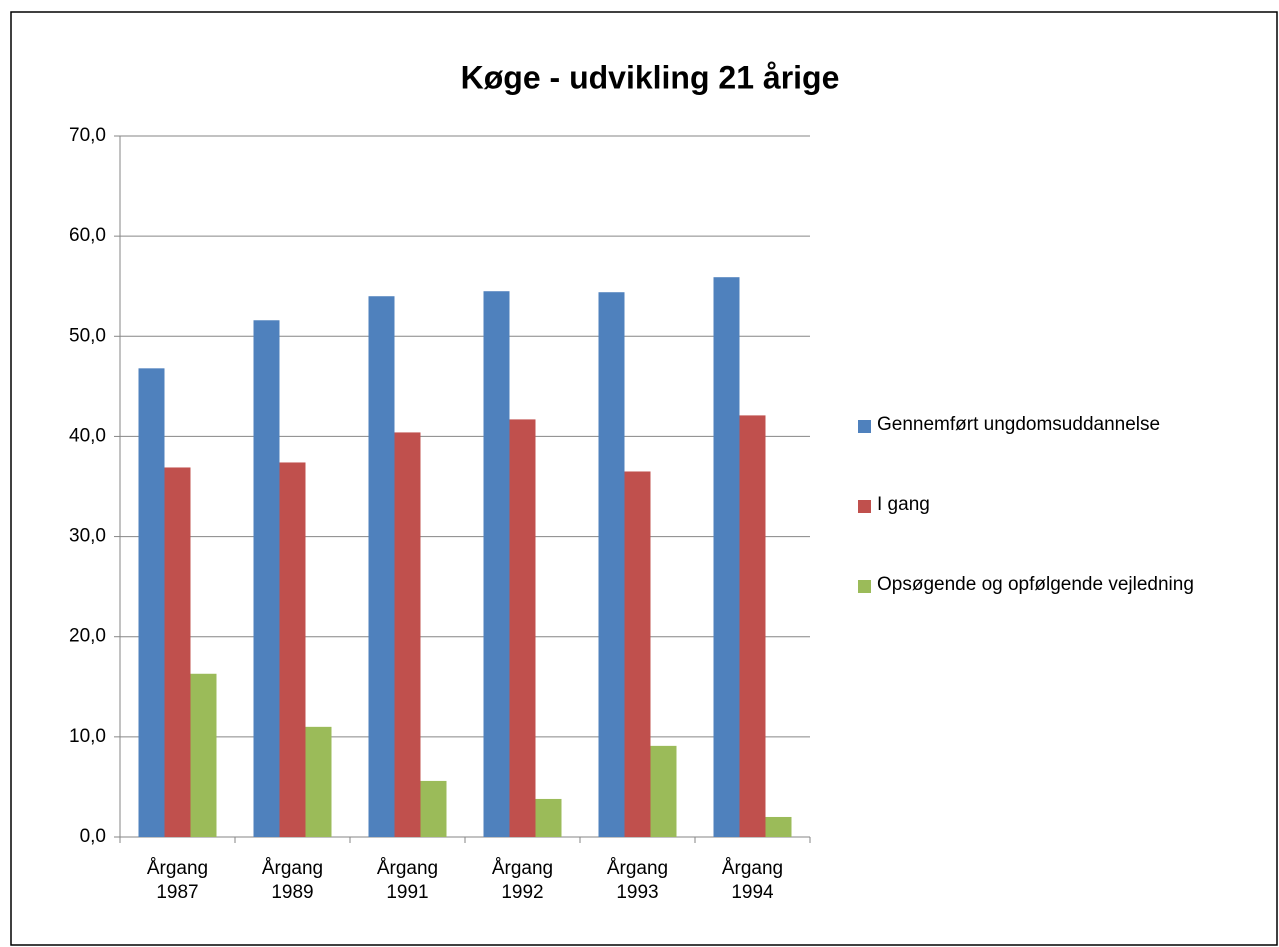 This screenshot has height=947, width=1279. Describe the element at coordinates (650, 77) in the screenshot. I see `chart-title: Køge - udvikling 21 årige` at that location.